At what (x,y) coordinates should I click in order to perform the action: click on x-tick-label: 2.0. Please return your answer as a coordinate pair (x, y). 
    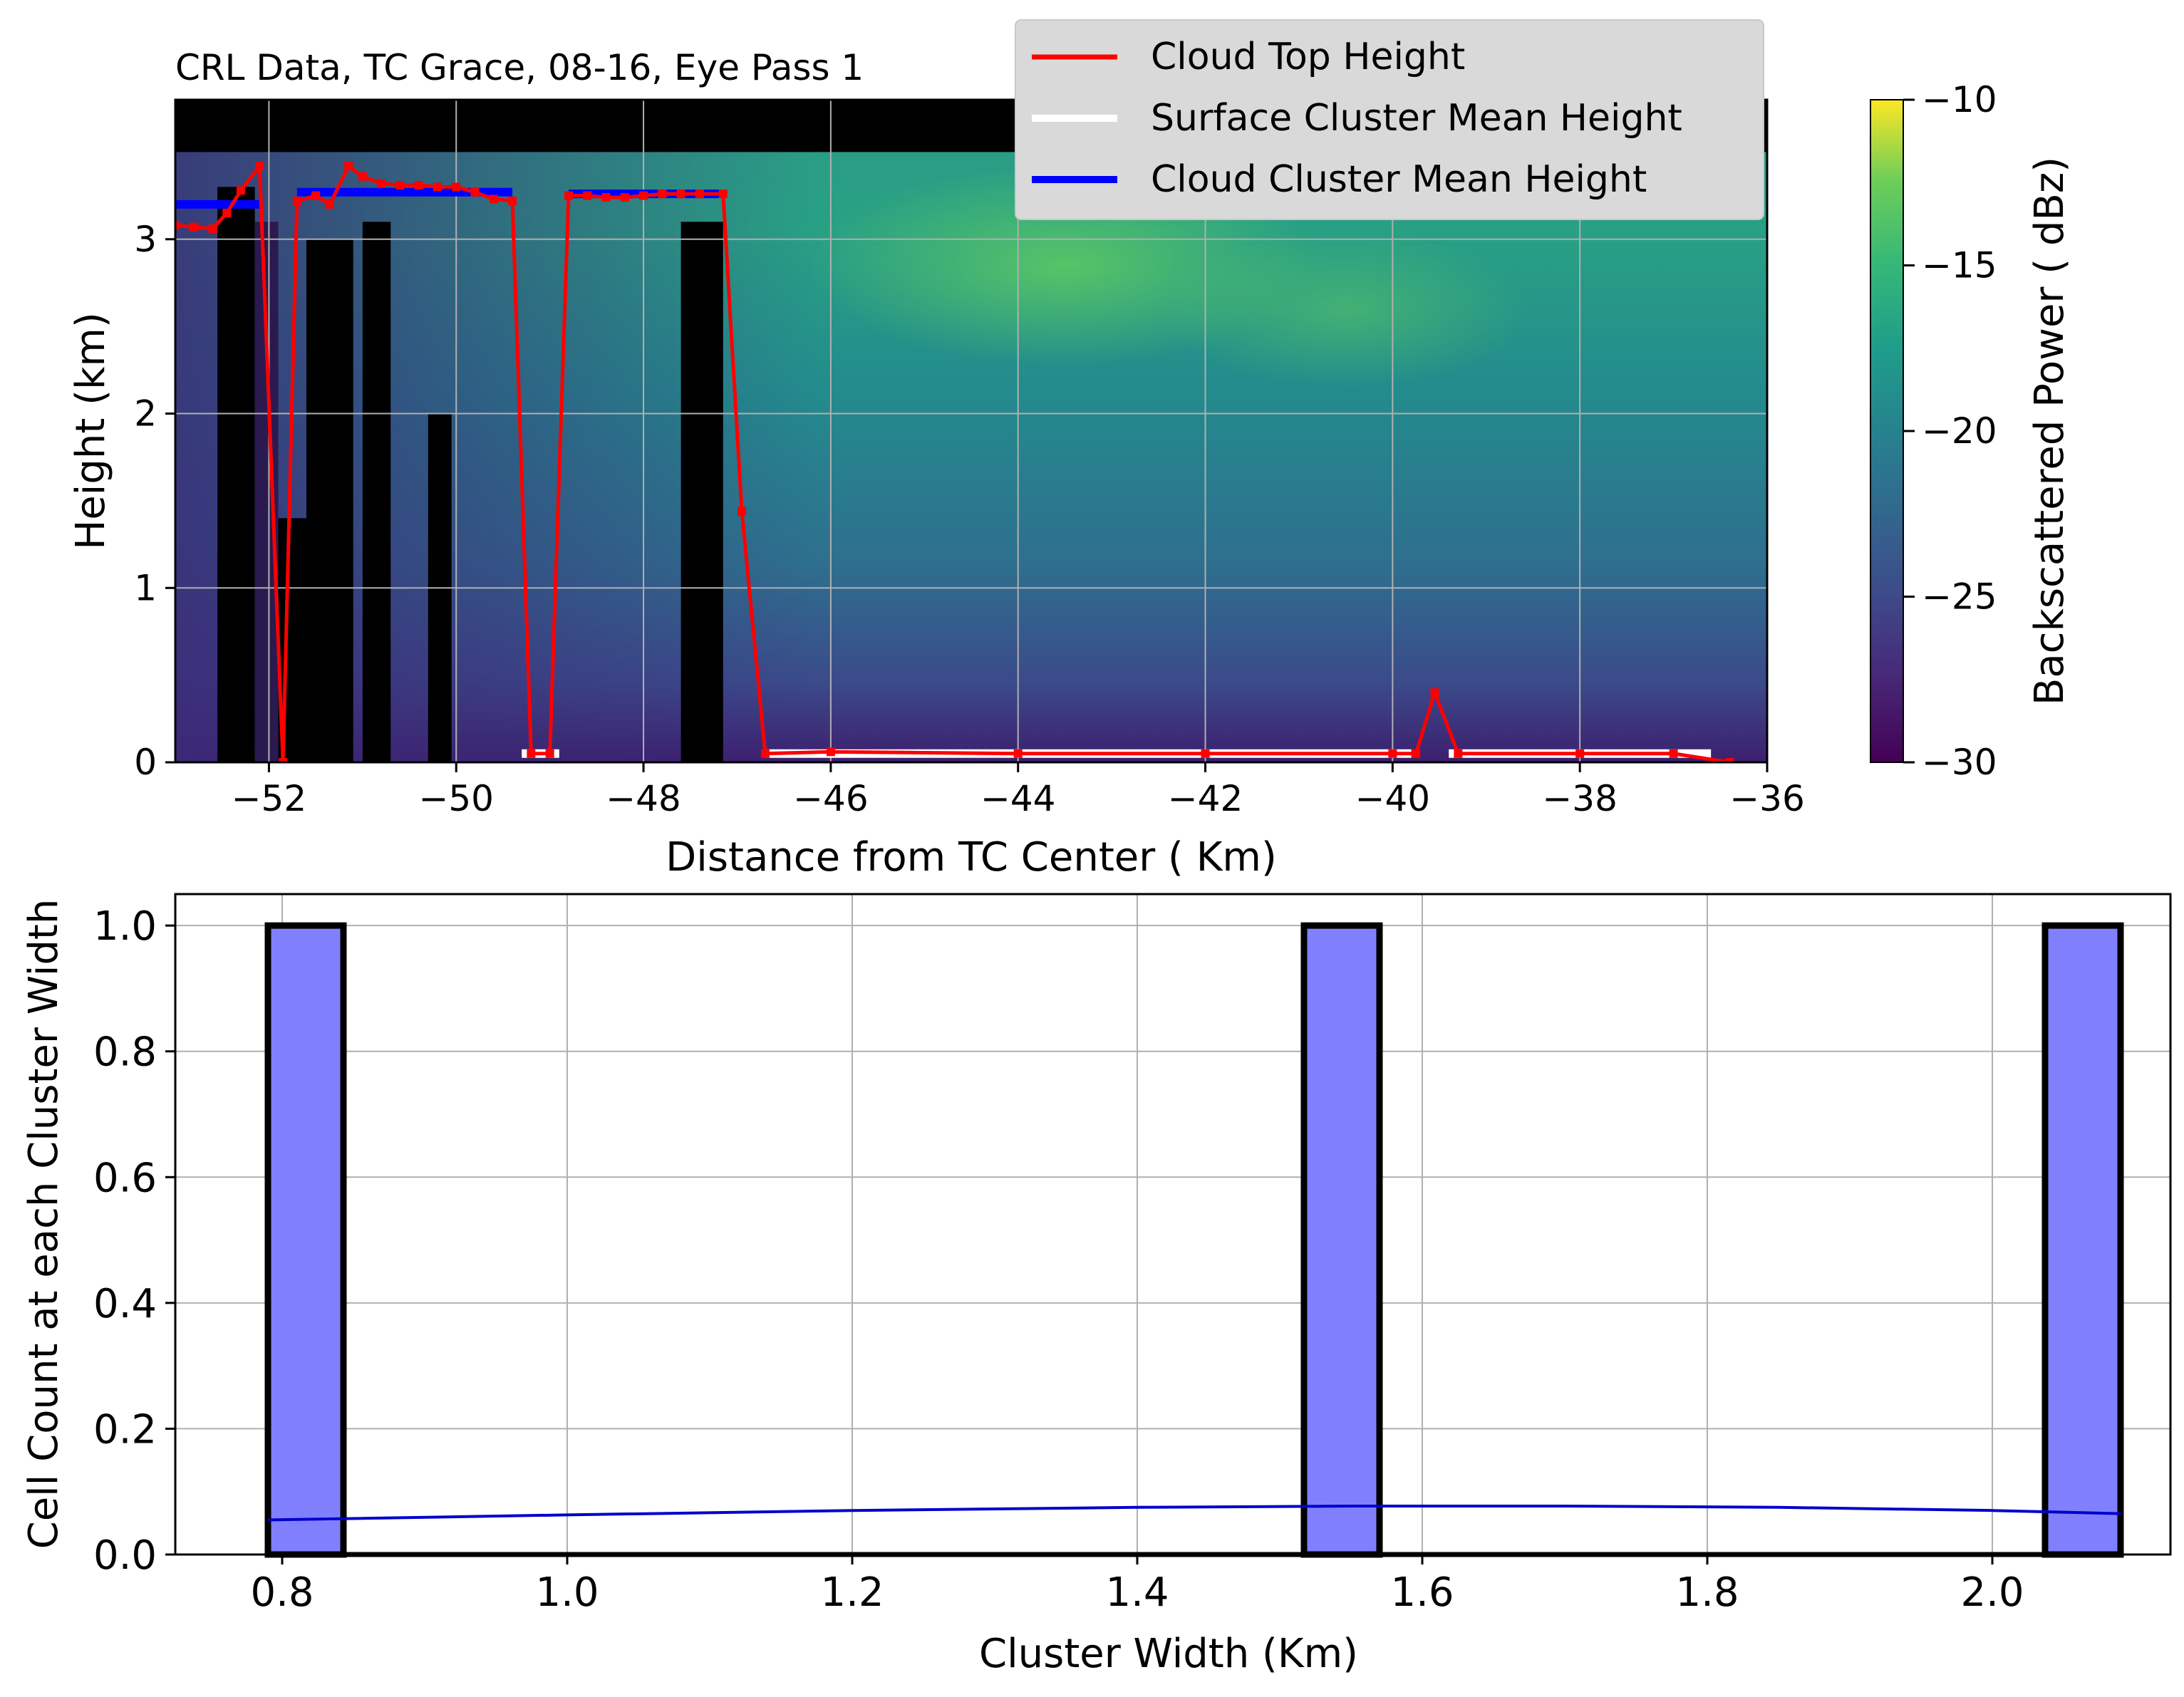
    Looking at the image, I should click on (1992, 1593).